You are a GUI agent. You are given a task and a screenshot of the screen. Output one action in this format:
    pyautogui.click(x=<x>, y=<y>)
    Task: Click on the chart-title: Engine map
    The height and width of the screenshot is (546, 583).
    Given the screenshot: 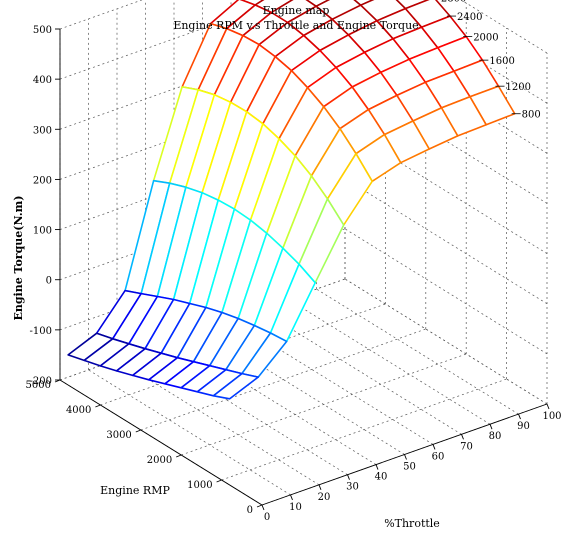 What is the action you would take?
    pyautogui.click(x=296, y=10)
    